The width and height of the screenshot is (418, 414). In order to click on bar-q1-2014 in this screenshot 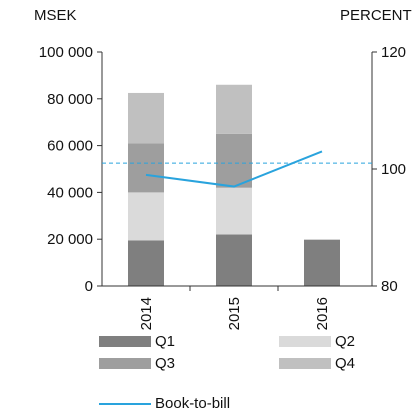, I will do `click(146, 263)`.